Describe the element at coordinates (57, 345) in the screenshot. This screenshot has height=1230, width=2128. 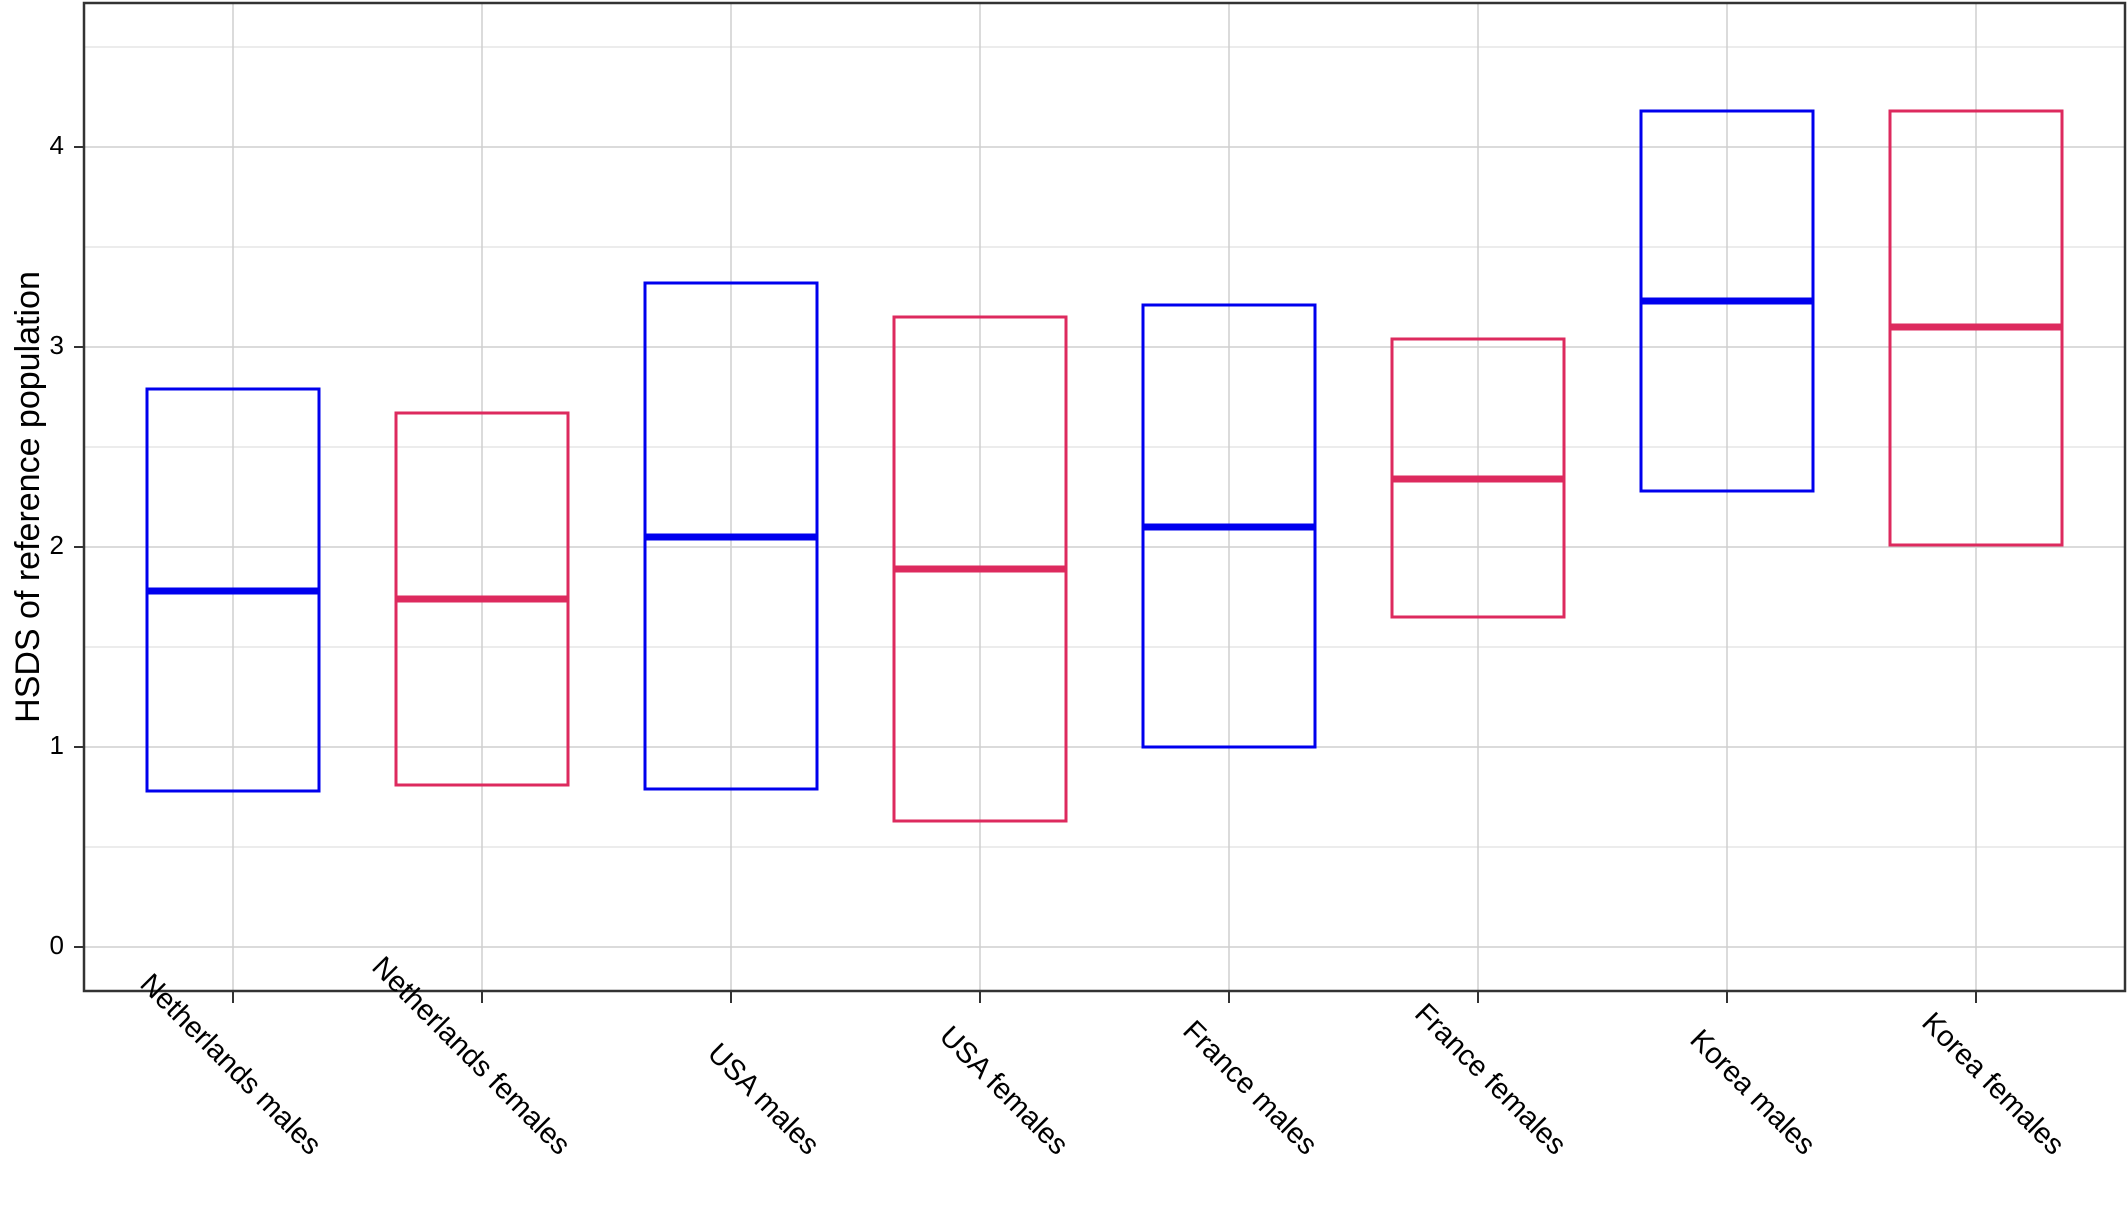
I see `y-tick-label: 3` at that location.